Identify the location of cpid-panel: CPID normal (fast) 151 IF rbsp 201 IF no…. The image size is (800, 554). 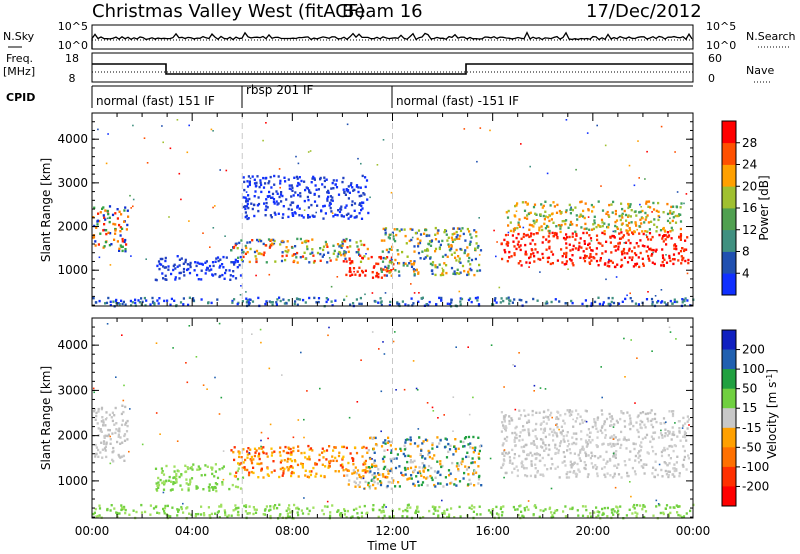
(349, 95).